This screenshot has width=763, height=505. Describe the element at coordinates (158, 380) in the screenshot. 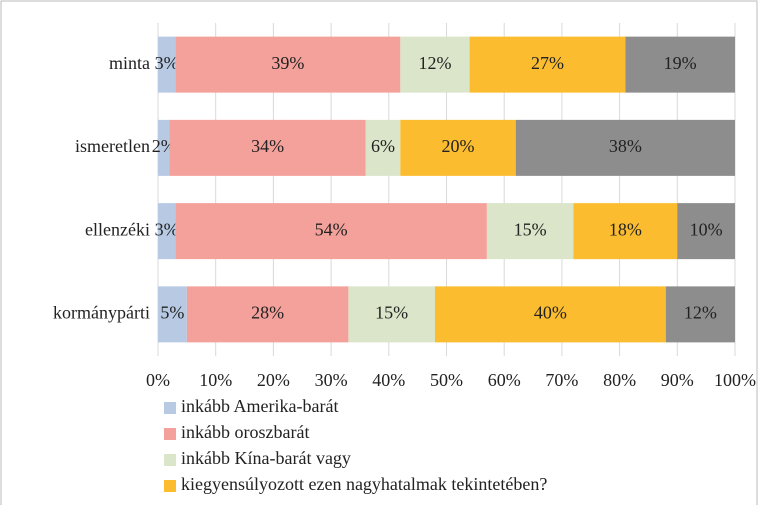

I see `x-tick-label: 0%` at that location.